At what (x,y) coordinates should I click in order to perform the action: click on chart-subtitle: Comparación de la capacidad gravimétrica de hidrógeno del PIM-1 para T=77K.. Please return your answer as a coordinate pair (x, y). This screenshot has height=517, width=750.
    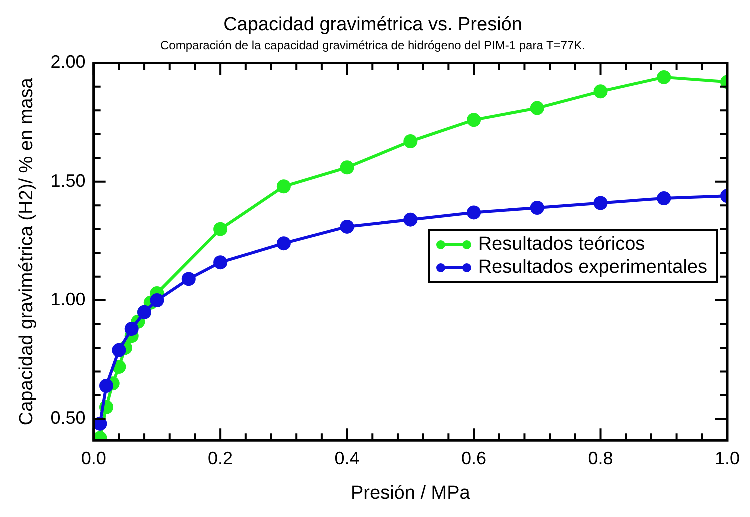
    Looking at the image, I should click on (373, 45).